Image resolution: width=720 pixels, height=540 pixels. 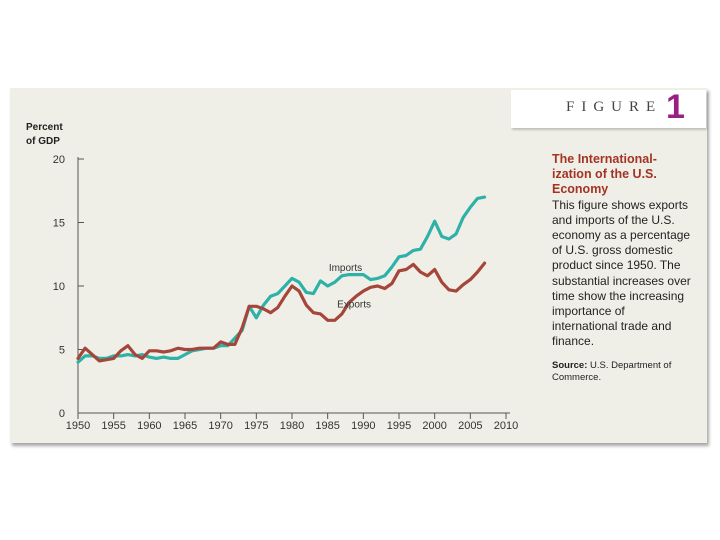 I want to click on x-tick-label: 1975, so click(x=256, y=426).